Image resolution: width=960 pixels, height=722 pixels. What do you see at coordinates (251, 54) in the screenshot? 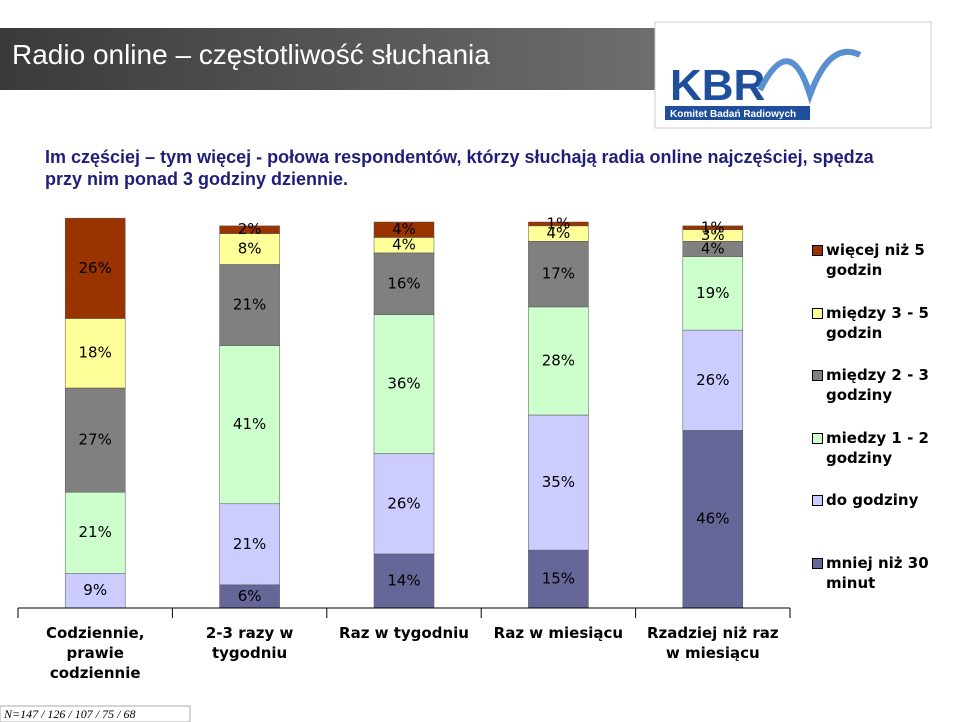
I see `slide-title: Radio online – częstotliwość słuchania` at bounding box center [251, 54].